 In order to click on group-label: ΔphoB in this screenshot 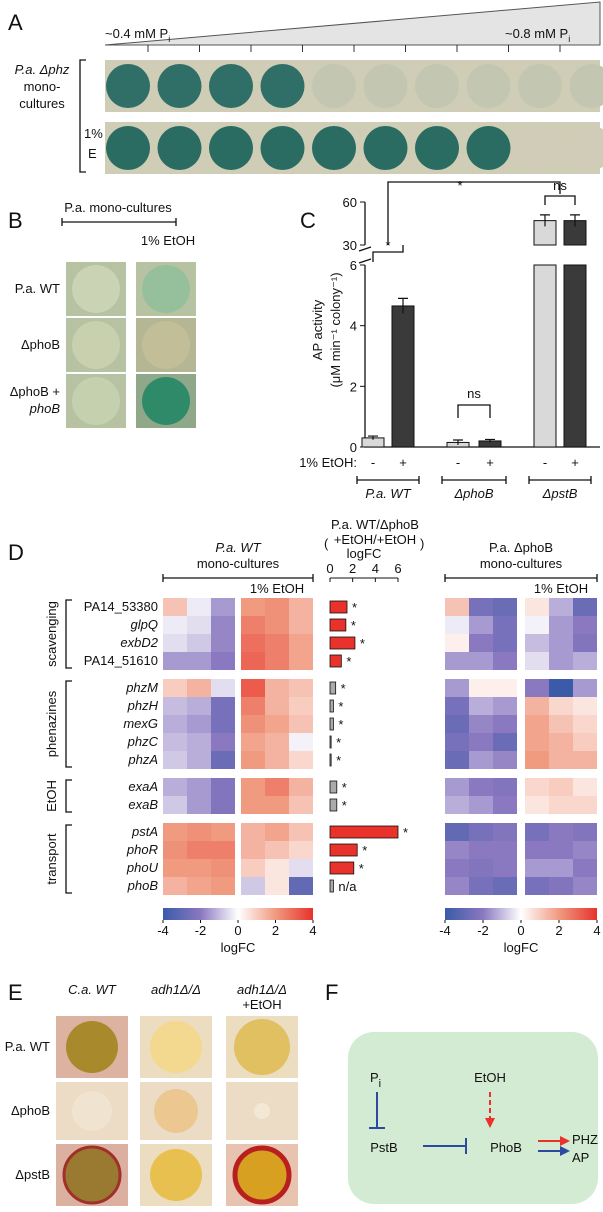, I will do `click(473, 493)`.